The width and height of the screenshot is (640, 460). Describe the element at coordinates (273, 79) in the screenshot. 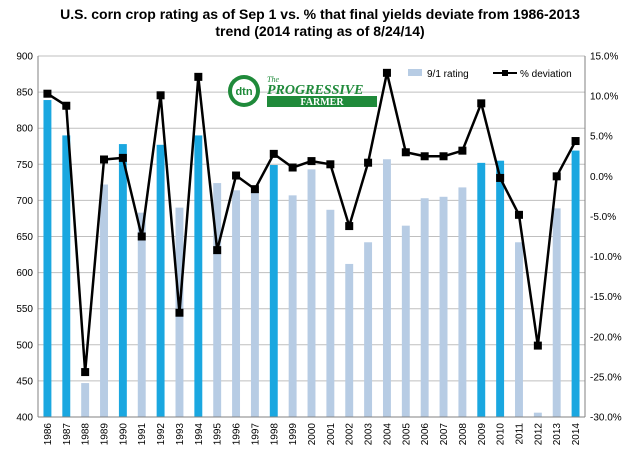

I see `logo-name-the: The` at that location.